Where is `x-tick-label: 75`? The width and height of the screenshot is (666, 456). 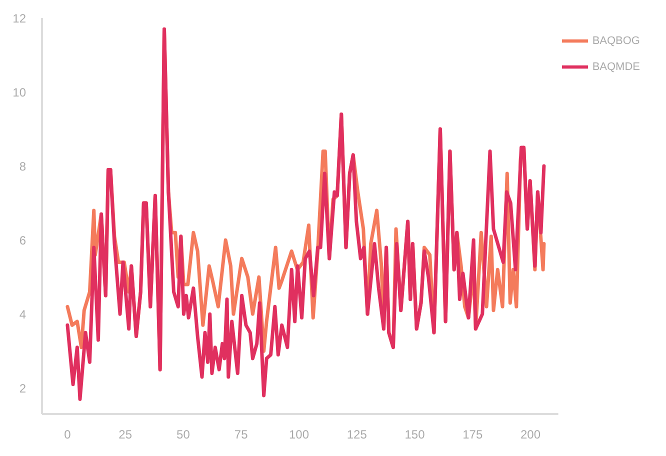 x-tick-label: 75 is located at coordinates (241, 435).